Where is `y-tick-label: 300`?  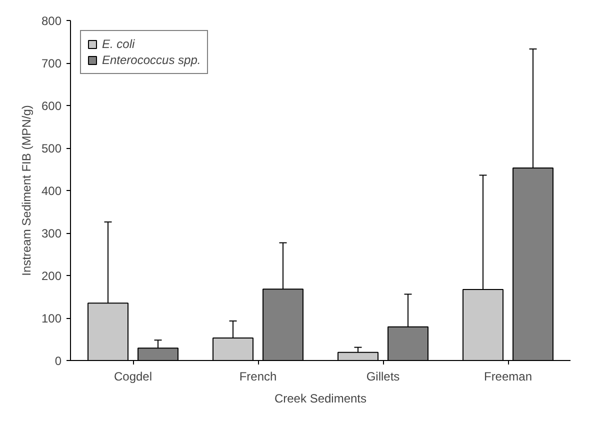 y-tick-label: 300 is located at coordinates (51, 233).